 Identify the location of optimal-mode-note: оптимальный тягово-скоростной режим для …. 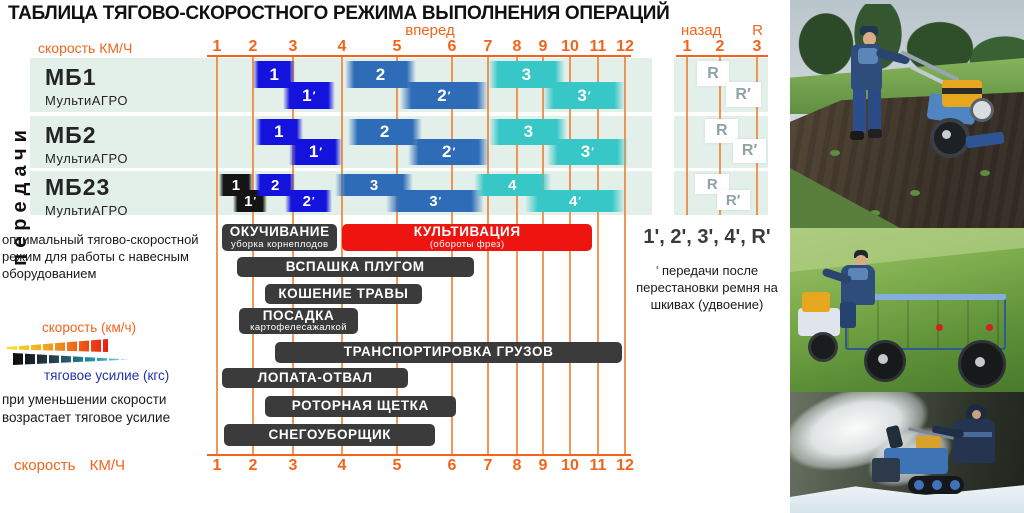
(100, 256).